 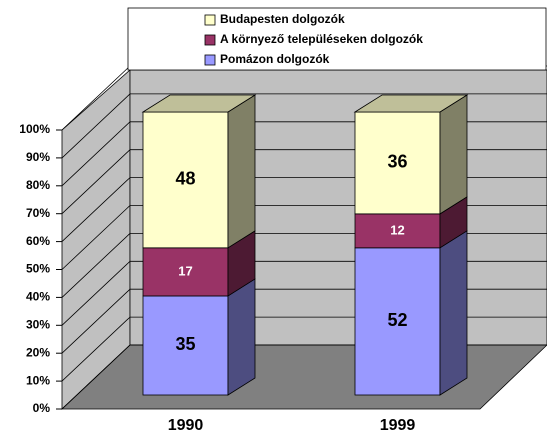 What do you see at coordinates (185, 270) in the screenshot?
I see `value-label: 17` at bounding box center [185, 270].